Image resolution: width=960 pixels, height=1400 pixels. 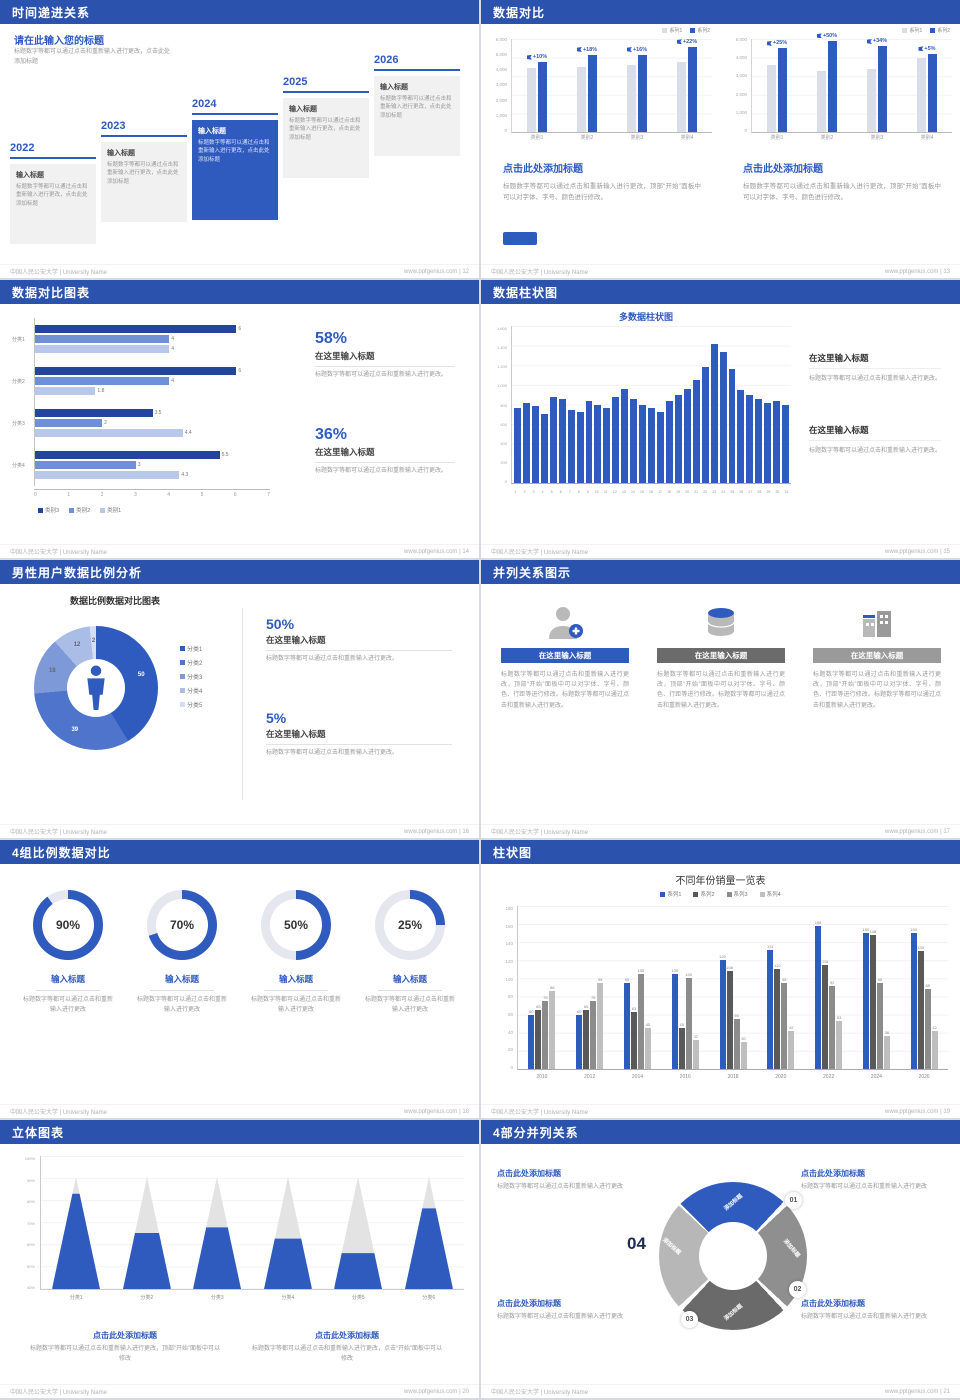 What do you see at coordinates (686, 30) in the screenshot?
I see `chart-legend: 系列1 系列2` at bounding box center [686, 30].